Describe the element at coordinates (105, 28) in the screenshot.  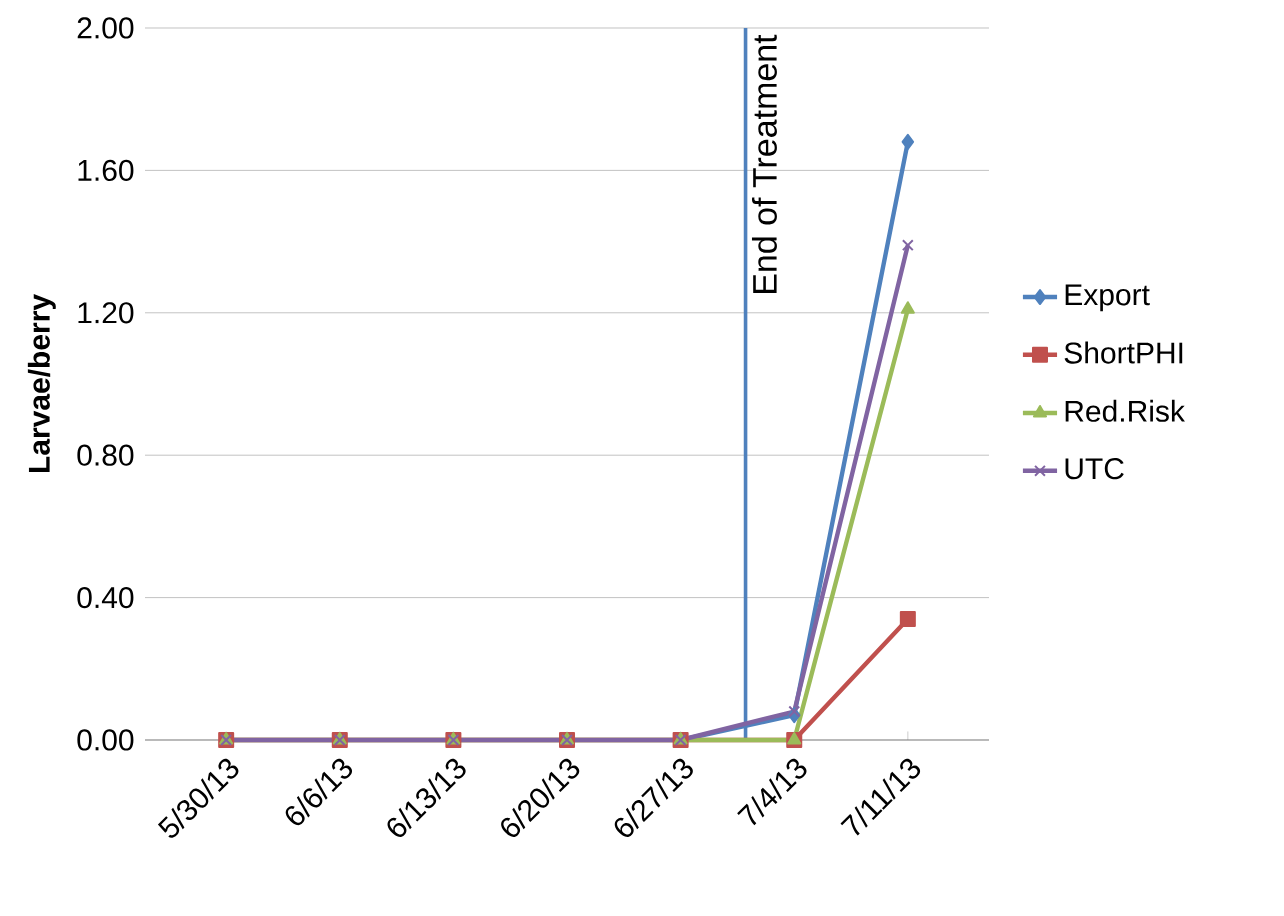
I see `y-tick-label: 2.00` at that location.